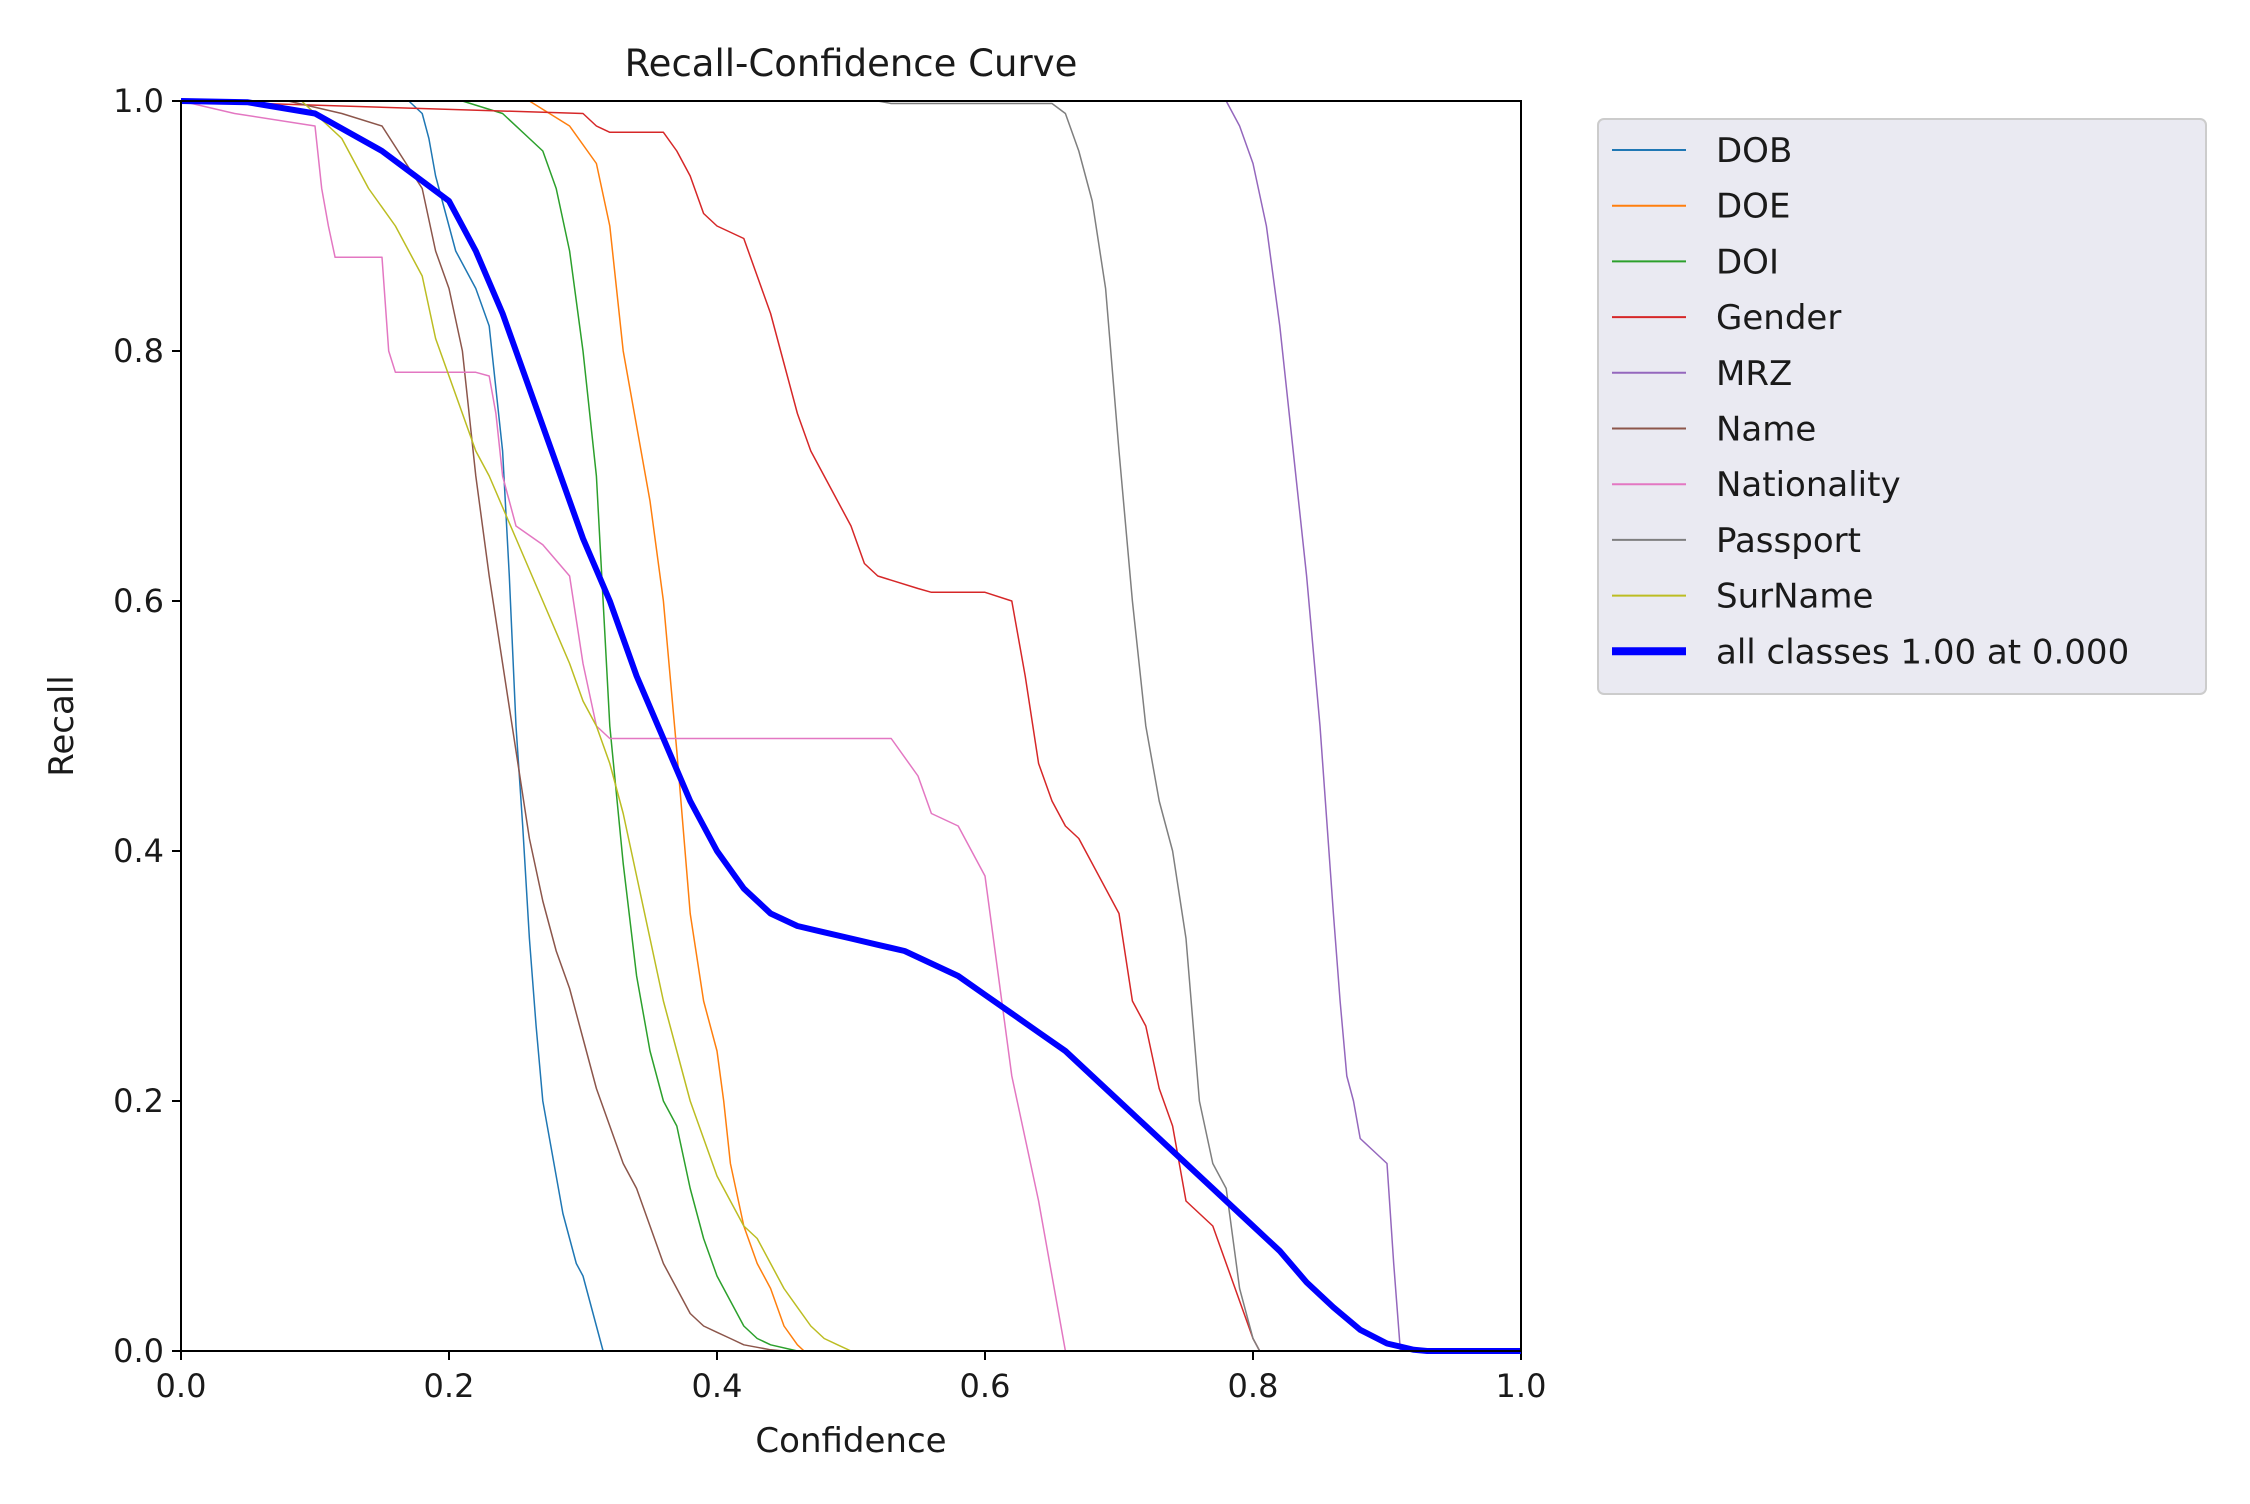 Image resolution: width=2250 pixels, height=1504 pixels. What do you see at coordinates (1253, 1386) in the screenshot?
I see `x-tick-label: 0.8` at bounding box center [1253, 1386].